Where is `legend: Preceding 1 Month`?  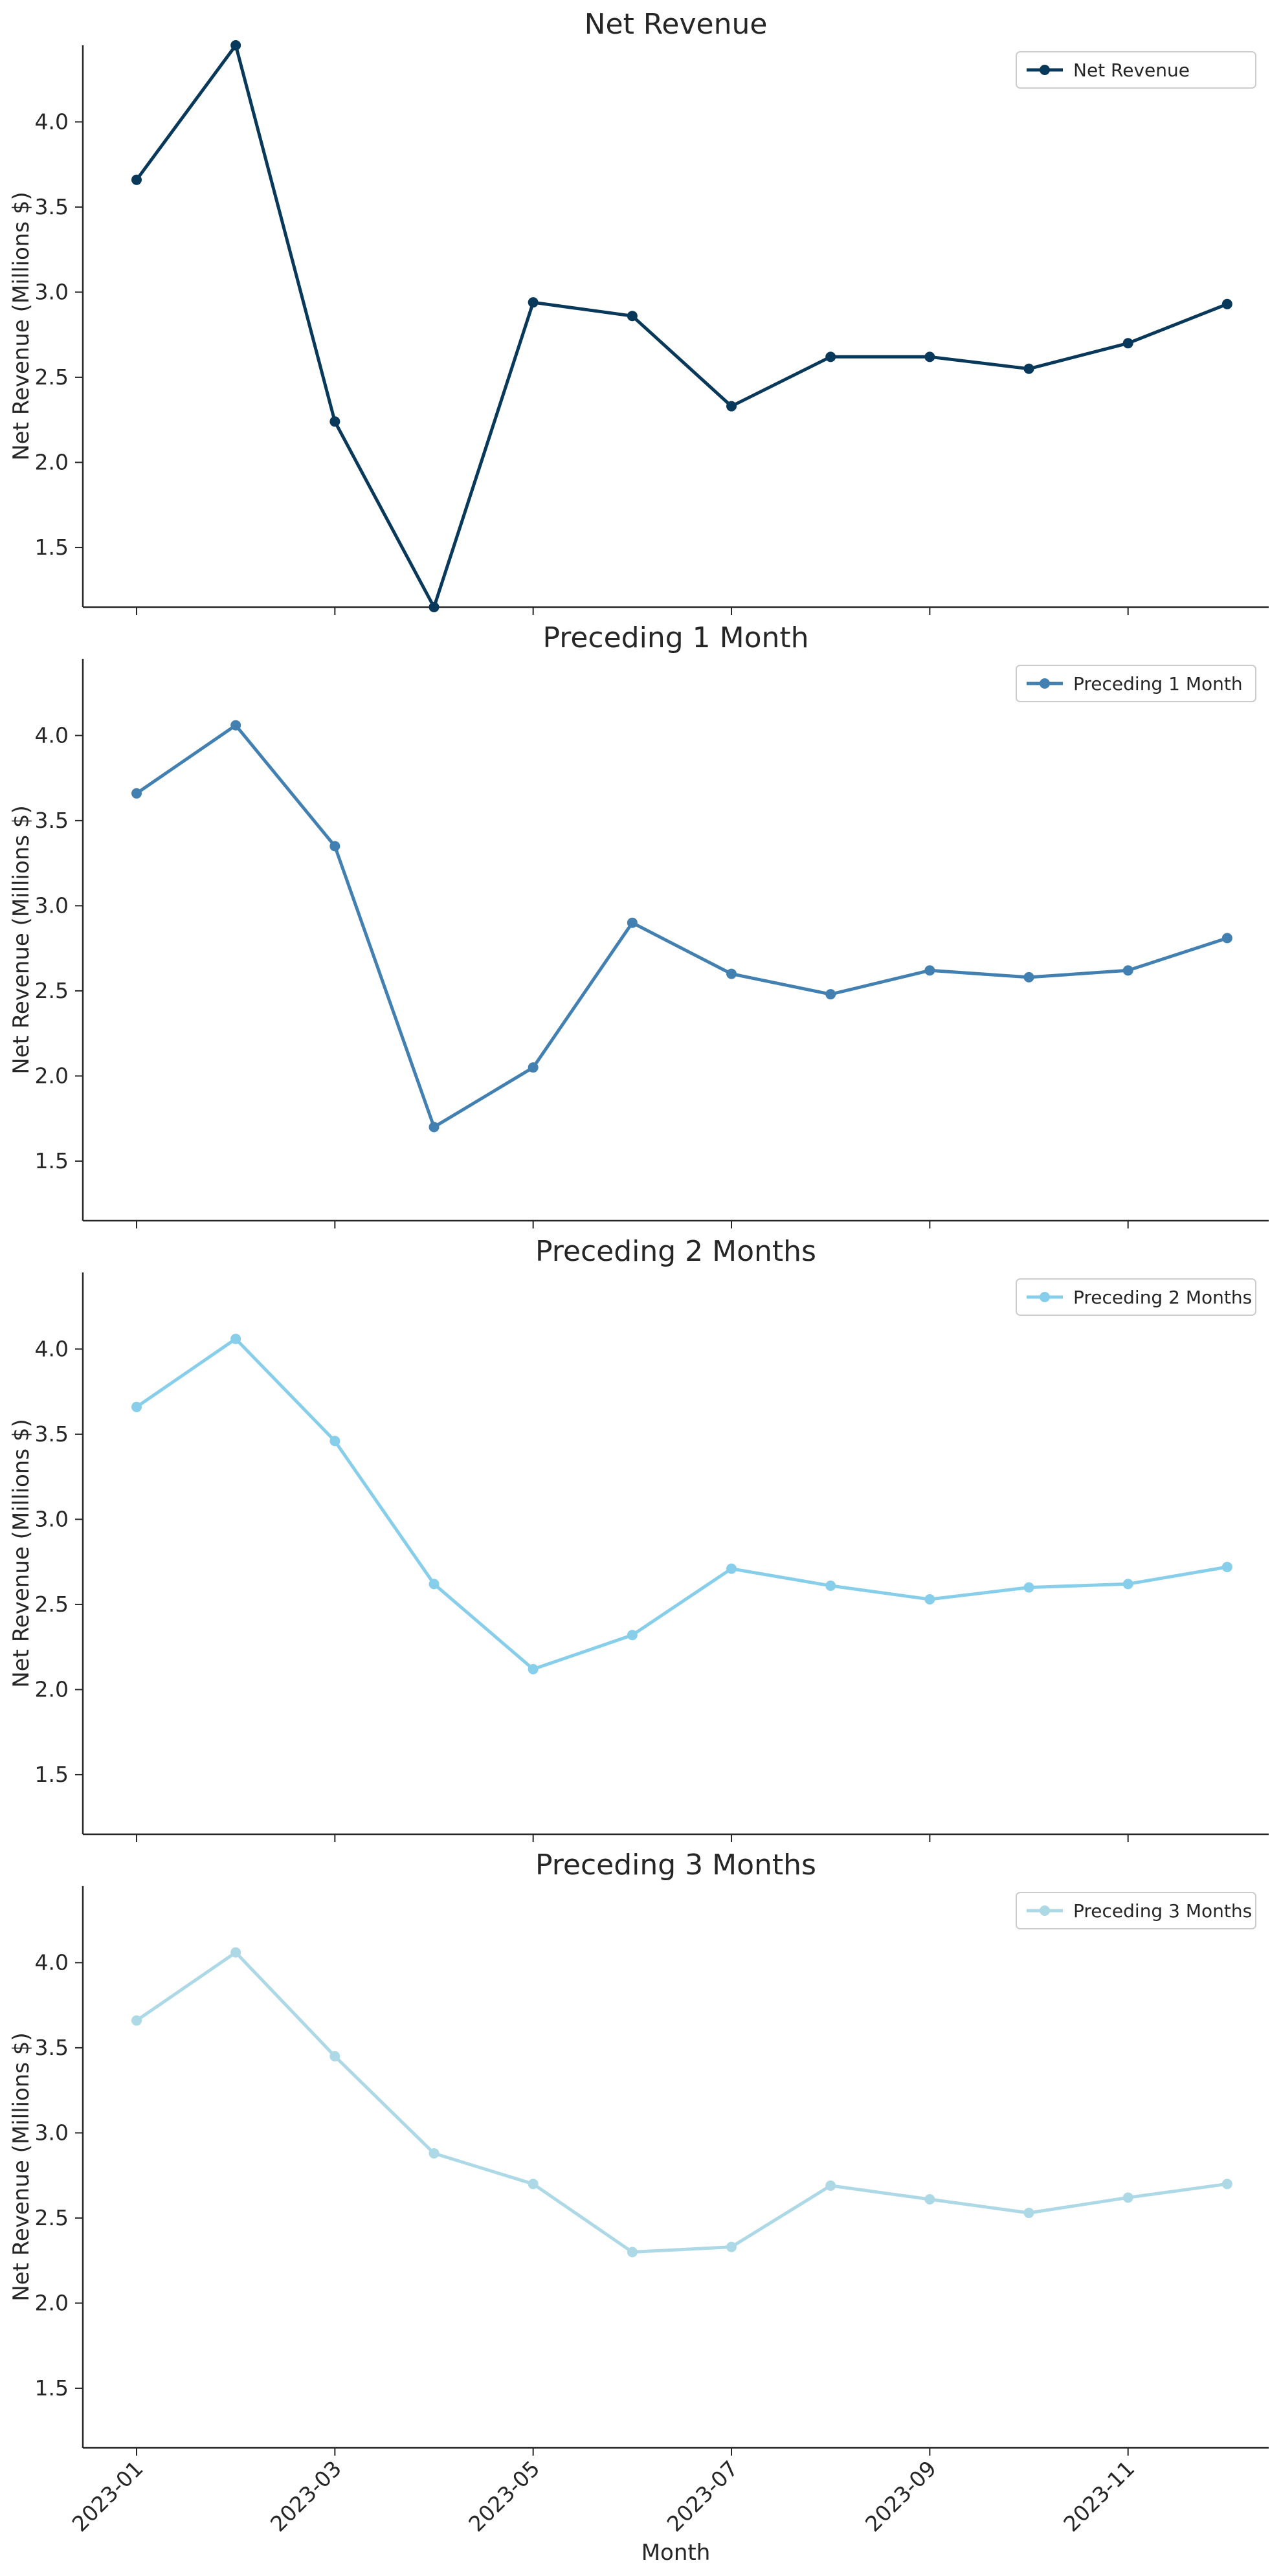
legend: Preceding 1 Month is located at coordinates (1136, 683).